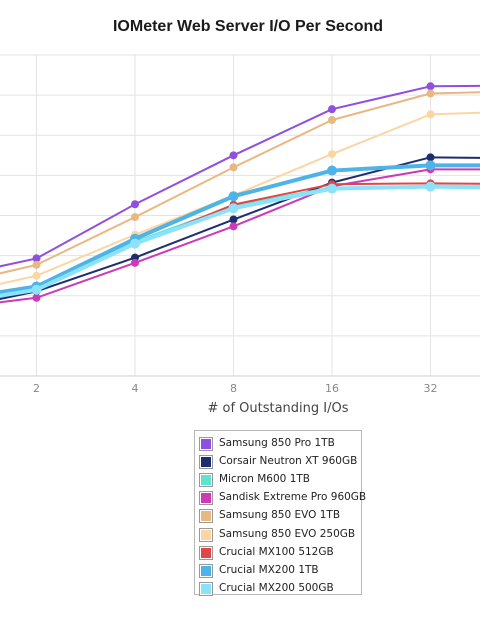 The height and width of the screenshot is (624, 480). Describe the element at coordinates (288, 461) in the screenshot. I see `legend-label: Corsair Neutron XT 960GB` at that location.